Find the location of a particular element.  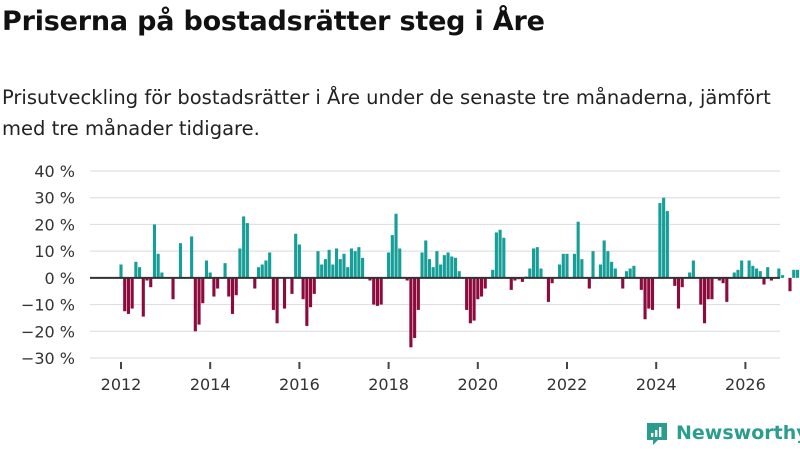

newsworthy-logo: Newsworthy is located at coordinates (722, 433).